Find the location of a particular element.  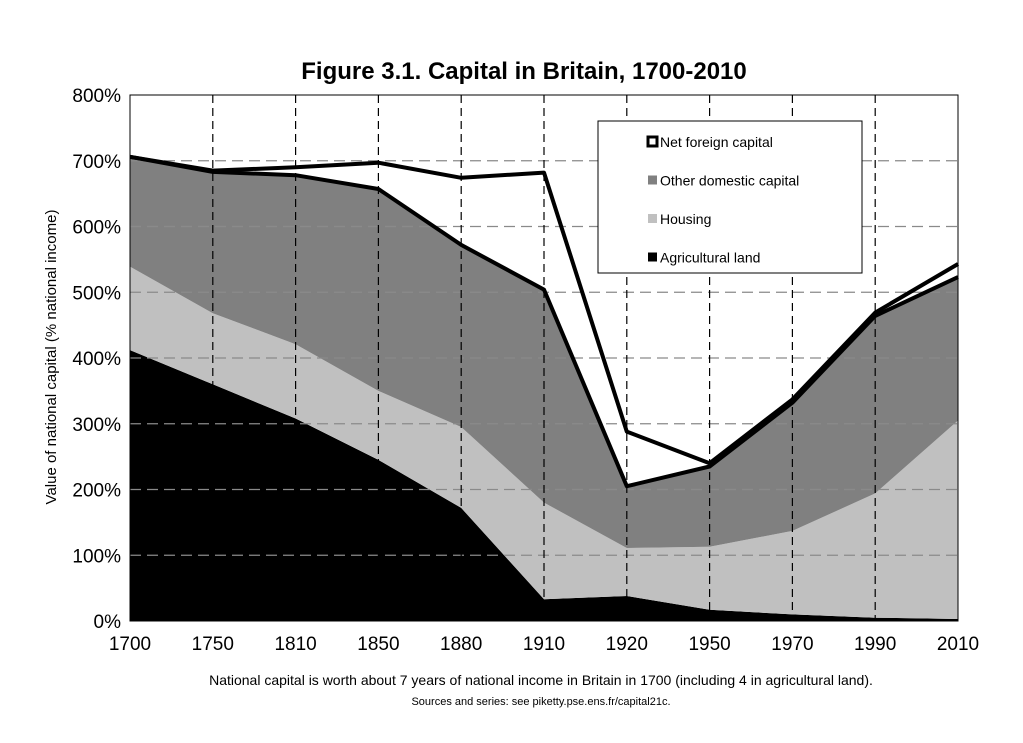

y-tick-label: 600% is located at coordinates (96, 228).